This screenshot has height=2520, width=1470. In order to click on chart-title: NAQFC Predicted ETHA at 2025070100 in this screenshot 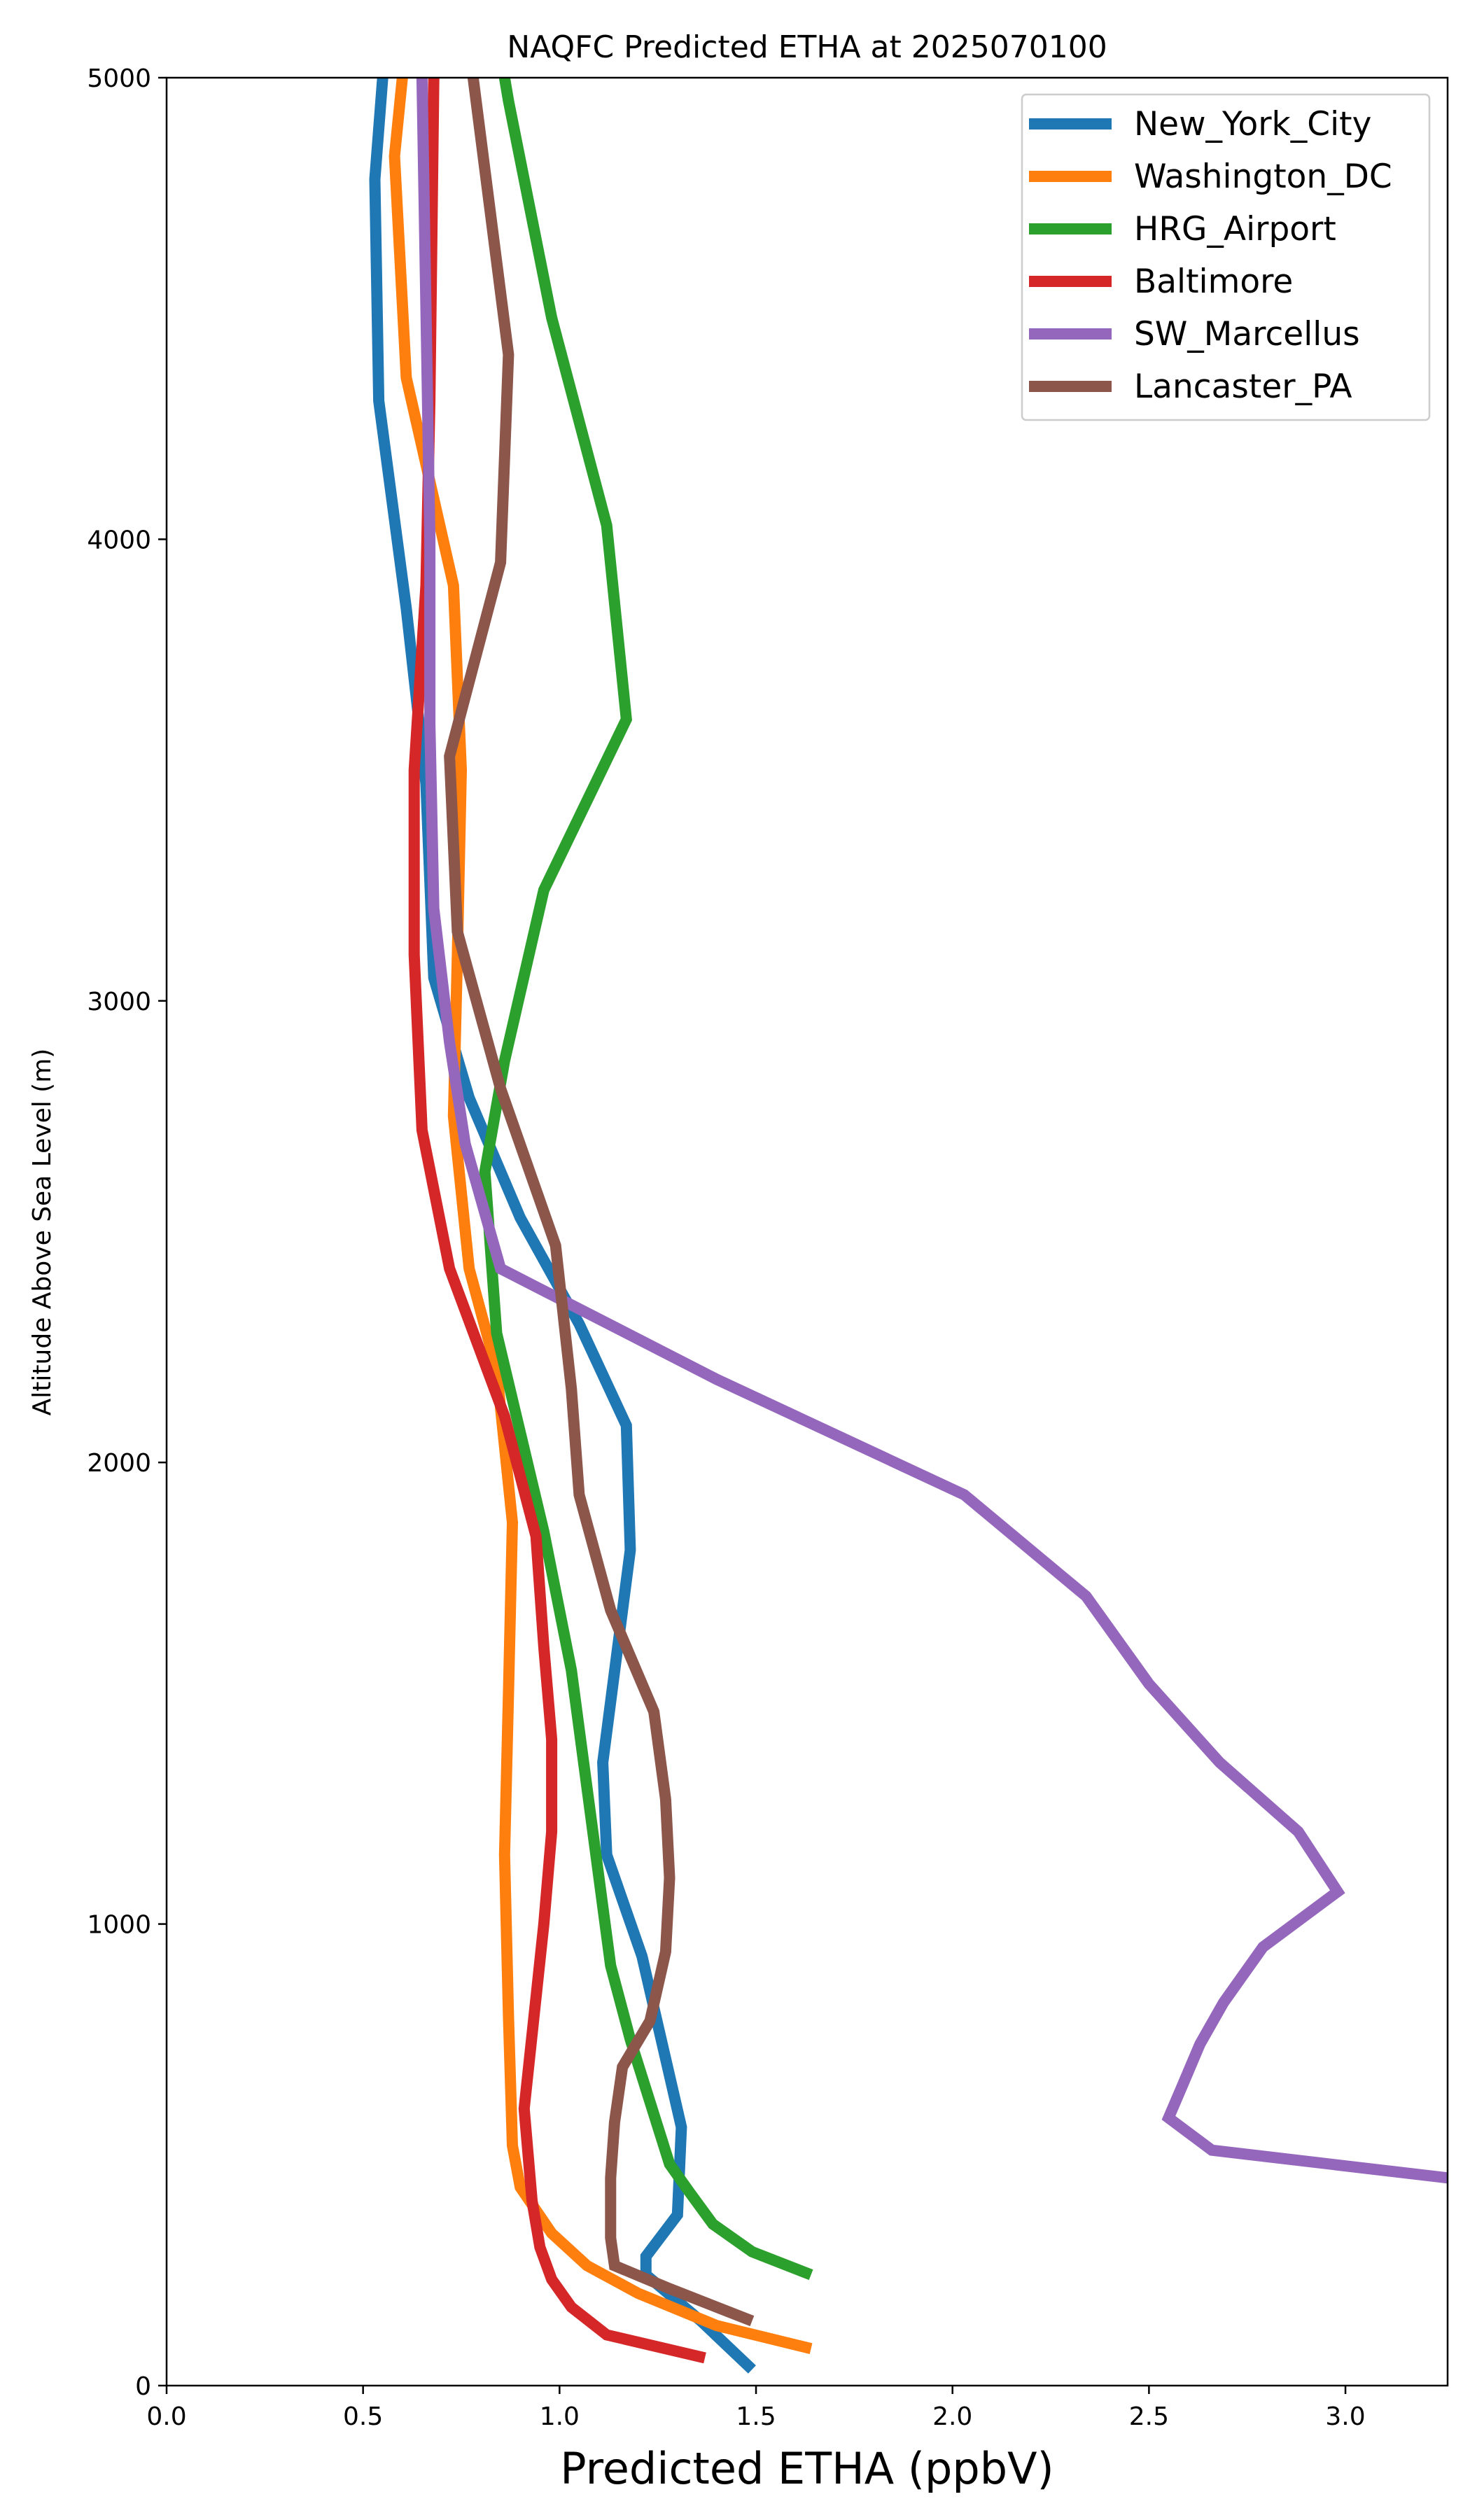, I will do `click(807, 47)`.